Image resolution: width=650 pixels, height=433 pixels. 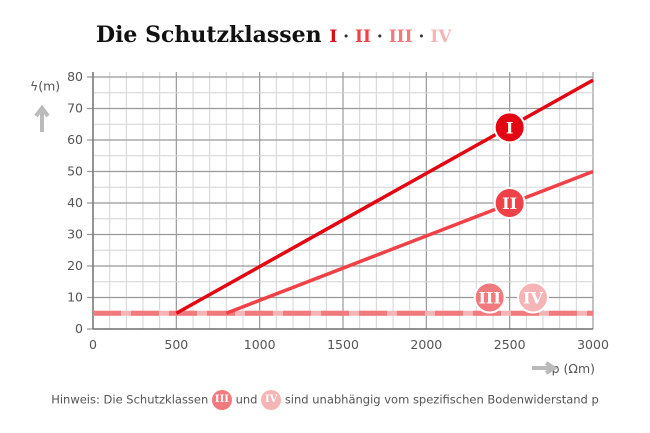 I want to click on title-text: Die Schutzklassen, so click(x=209, y=35).